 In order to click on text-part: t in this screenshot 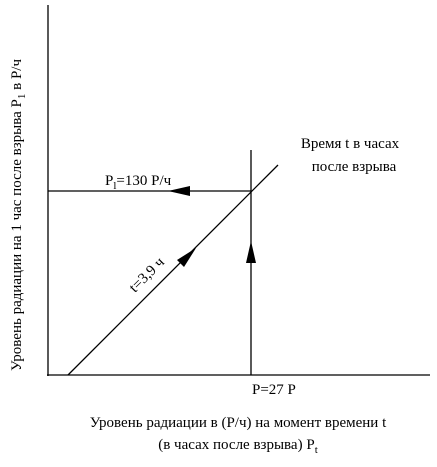, I will do `click(316, 450)`.